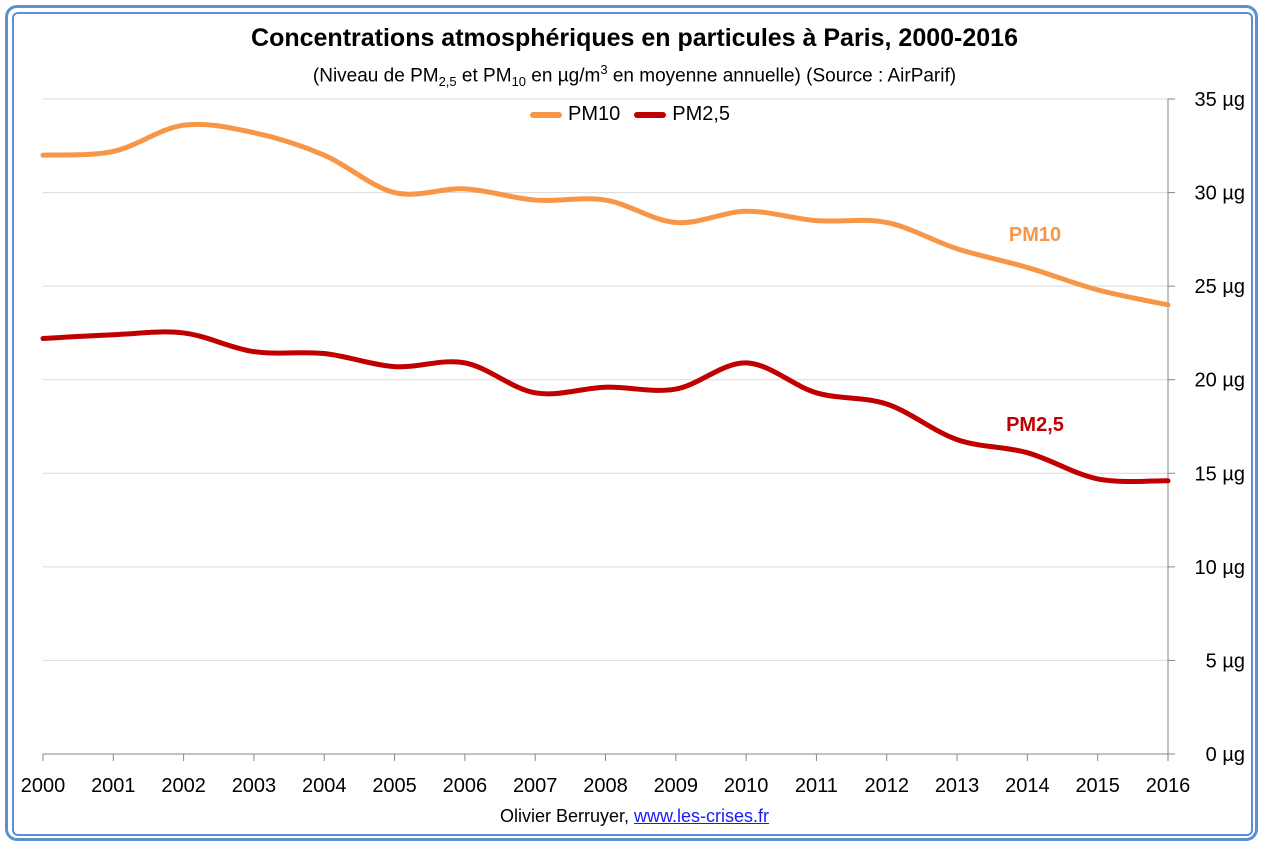 Image resolution: width=1269 pixels, height=852 pixels. Describe the element at coordinates (1220, 474) in the screenshot. I see `y-tick-label: 15 µg` at that location.